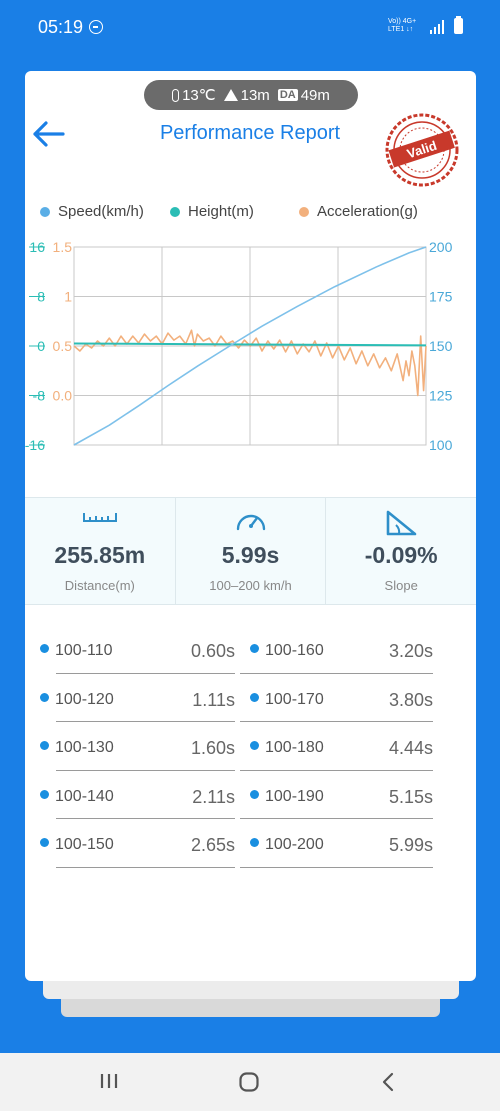 This screenshot has height=1111, width=500. Describe the element at coordinates (137, 746) in the screenshot. I see `split-item: 100-130 1.60s` at that location.